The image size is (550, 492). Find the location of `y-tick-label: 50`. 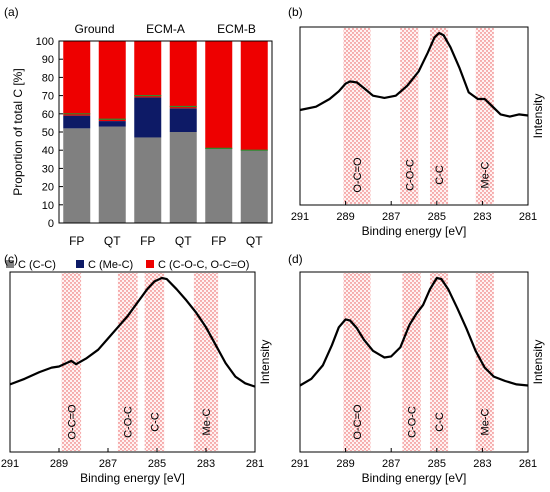

y-tick-label: 50 is located at coordinates (48, 133).